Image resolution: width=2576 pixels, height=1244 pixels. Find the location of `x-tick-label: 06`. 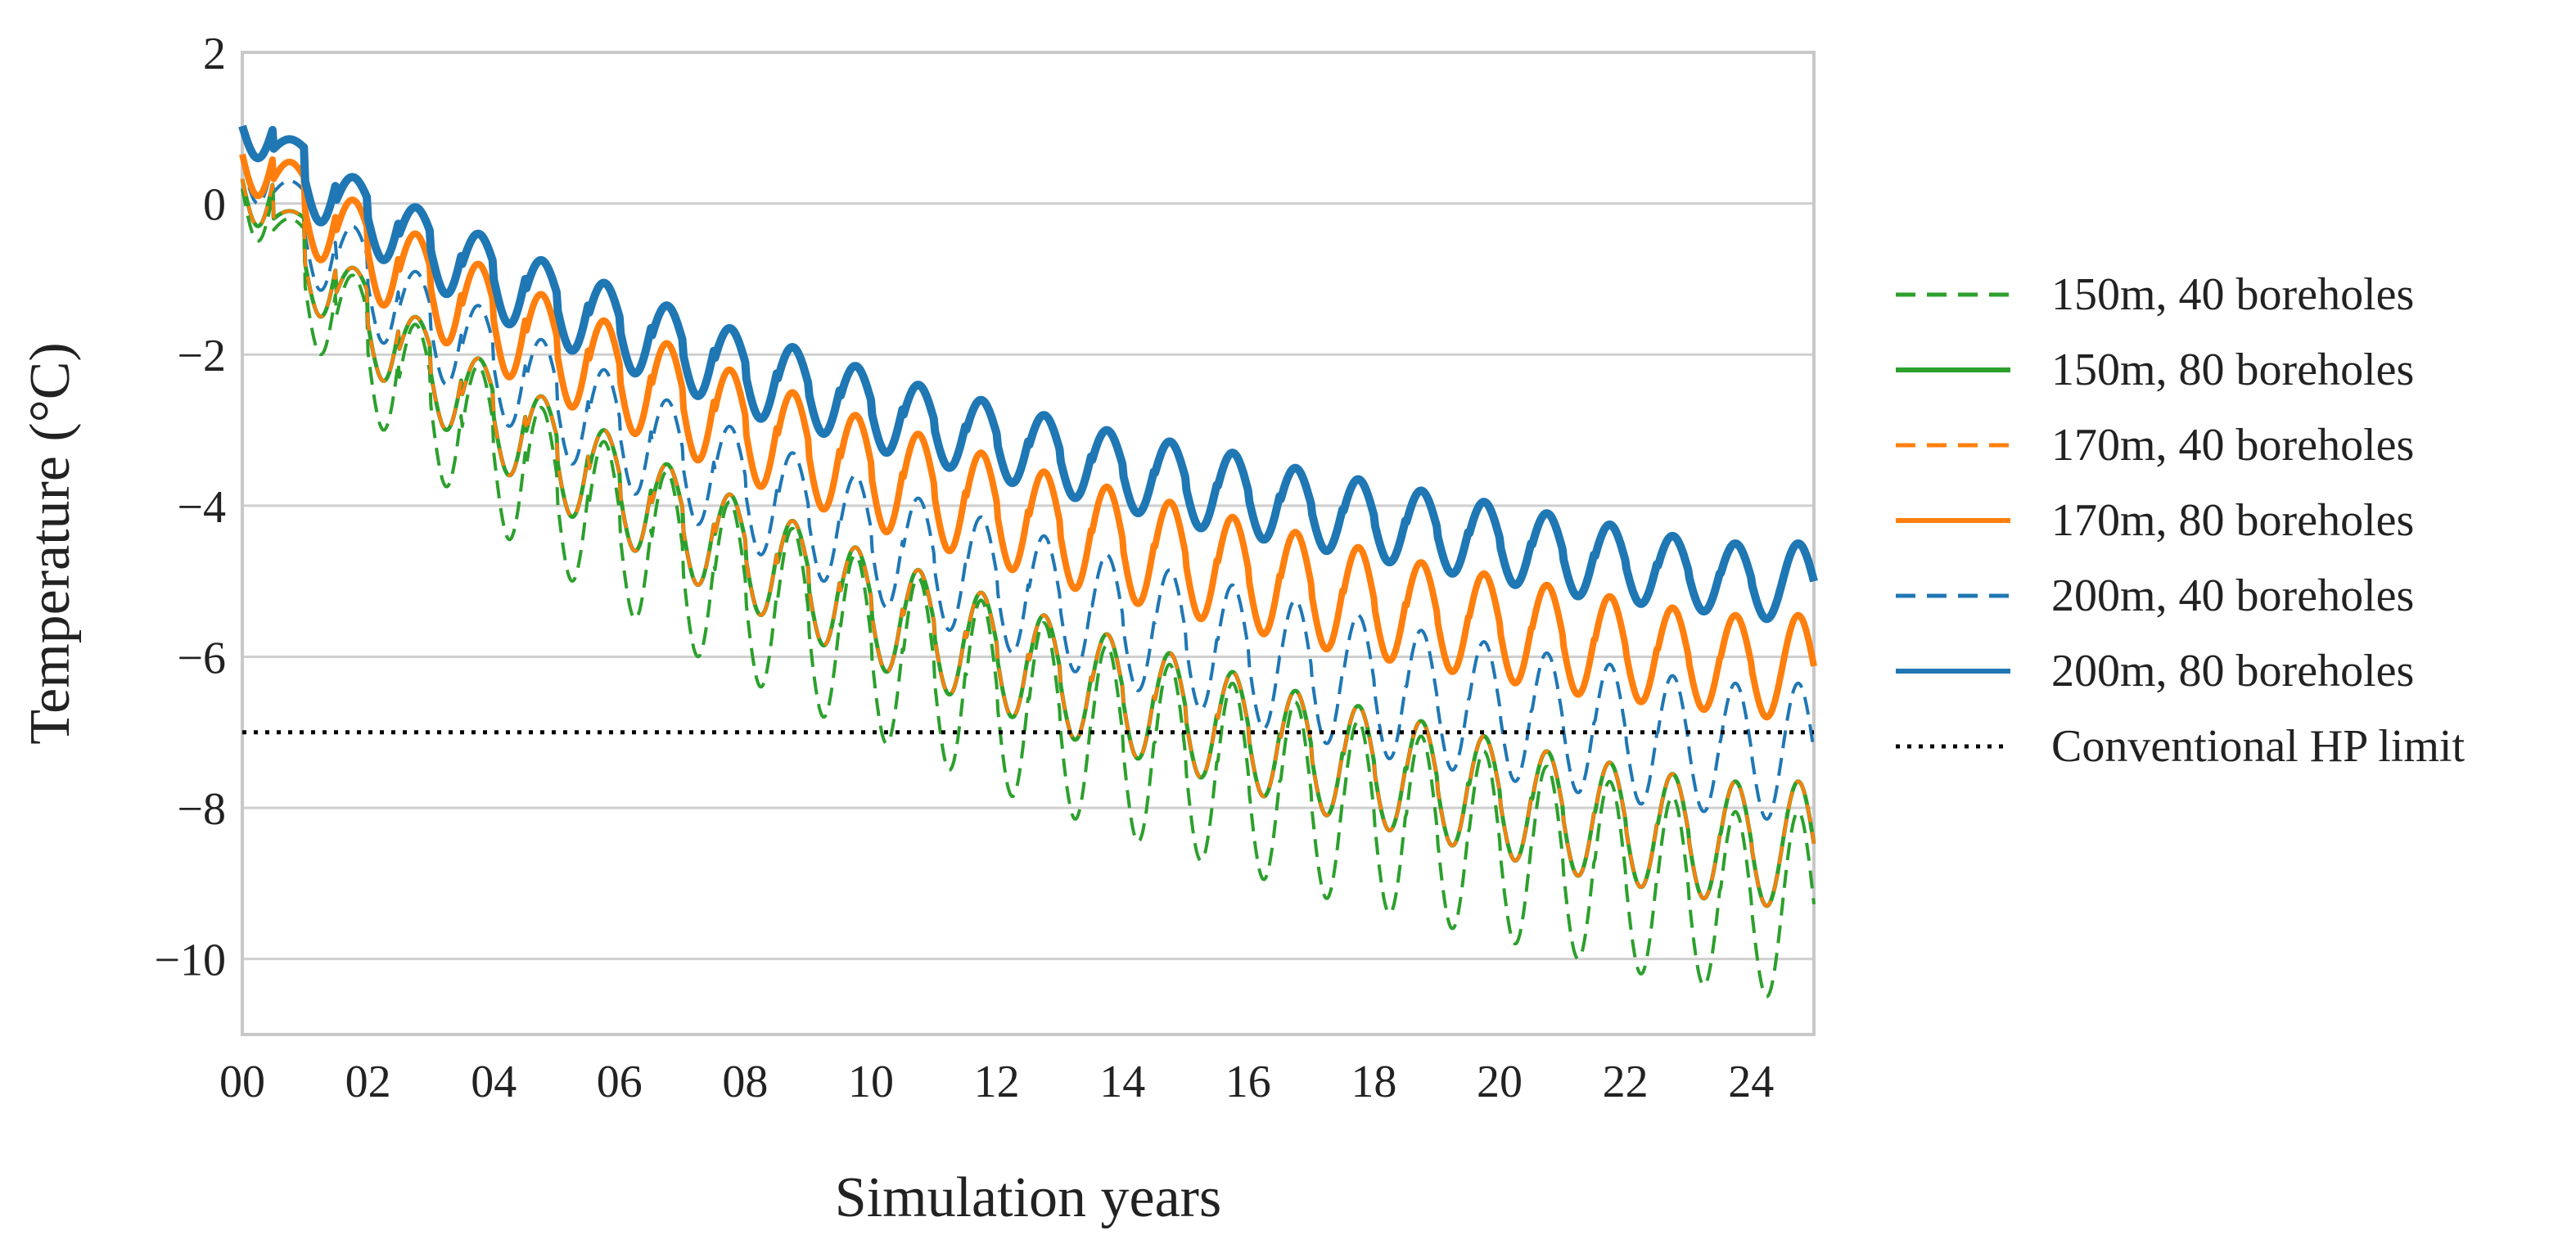

x-tick-label: 06 is located at coordinates (620, 1082).